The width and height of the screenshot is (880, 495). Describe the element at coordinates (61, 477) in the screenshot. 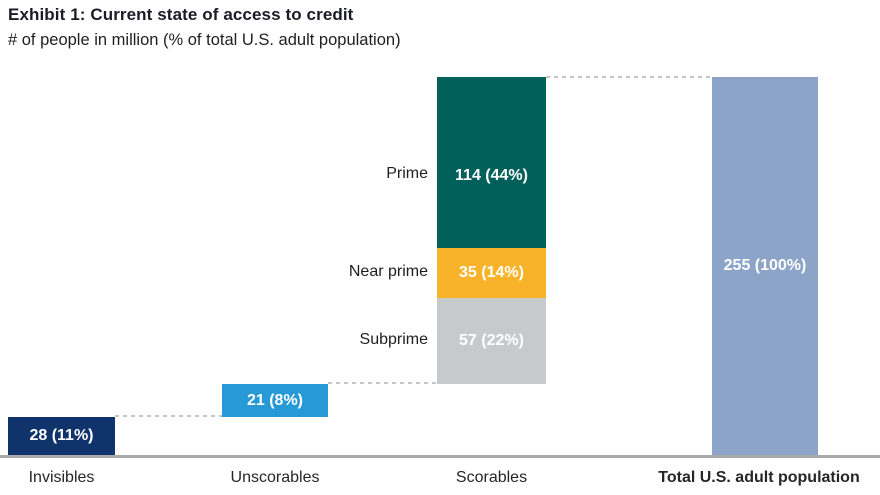

I see `axis-label-invisibles: Invisibles` at that location.